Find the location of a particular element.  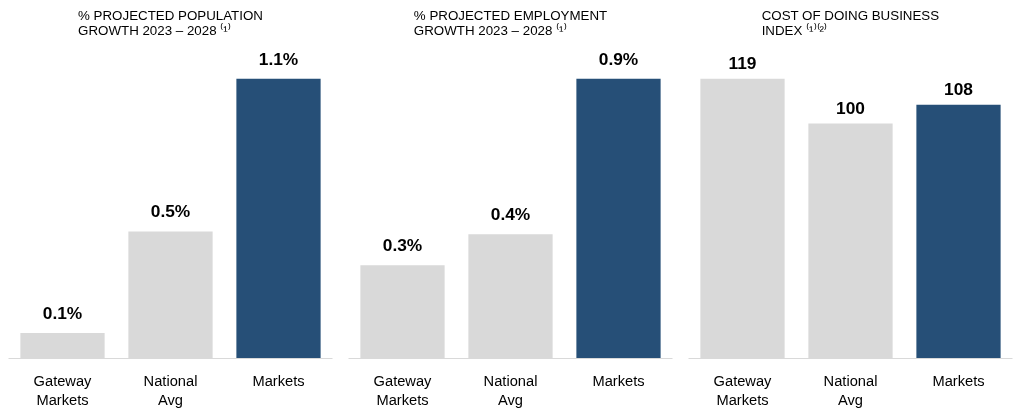

chart-title: % PROJECTED POPULATION GROWTH 2023 – 2028 ⁽¹⁾ is located at coordinates (170, 22).